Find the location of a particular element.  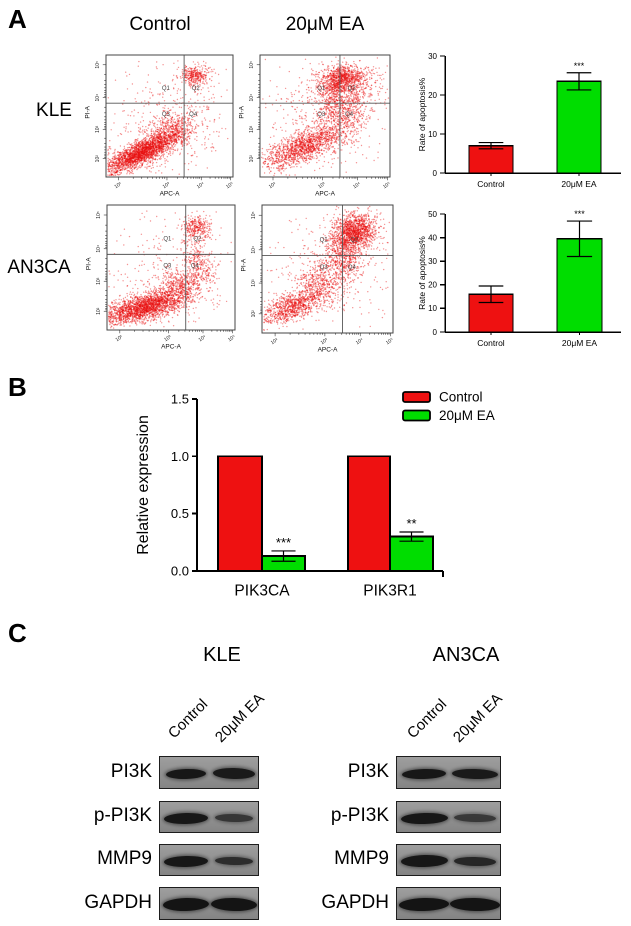

protein-label-pi3k: PI3K is located at coordinates (131, 771).